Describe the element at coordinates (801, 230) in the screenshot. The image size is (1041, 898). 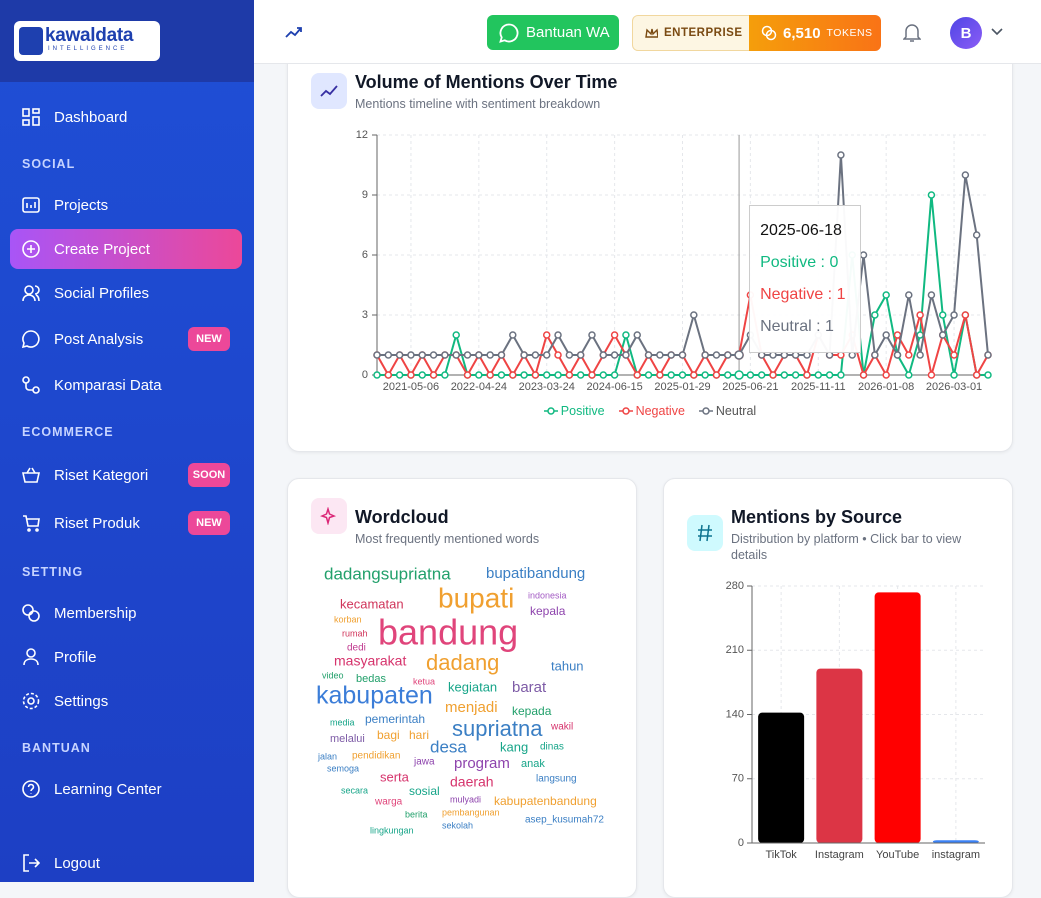
I see `tooltip-date: 2025-06-18` at that location.